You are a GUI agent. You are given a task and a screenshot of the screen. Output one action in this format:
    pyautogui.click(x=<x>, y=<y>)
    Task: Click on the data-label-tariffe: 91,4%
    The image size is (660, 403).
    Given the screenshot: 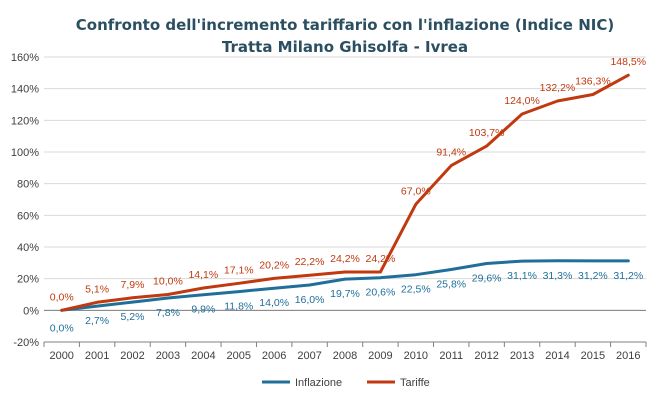 What is the action you would take?
    pyautogui.click(x=451, y=153)
    